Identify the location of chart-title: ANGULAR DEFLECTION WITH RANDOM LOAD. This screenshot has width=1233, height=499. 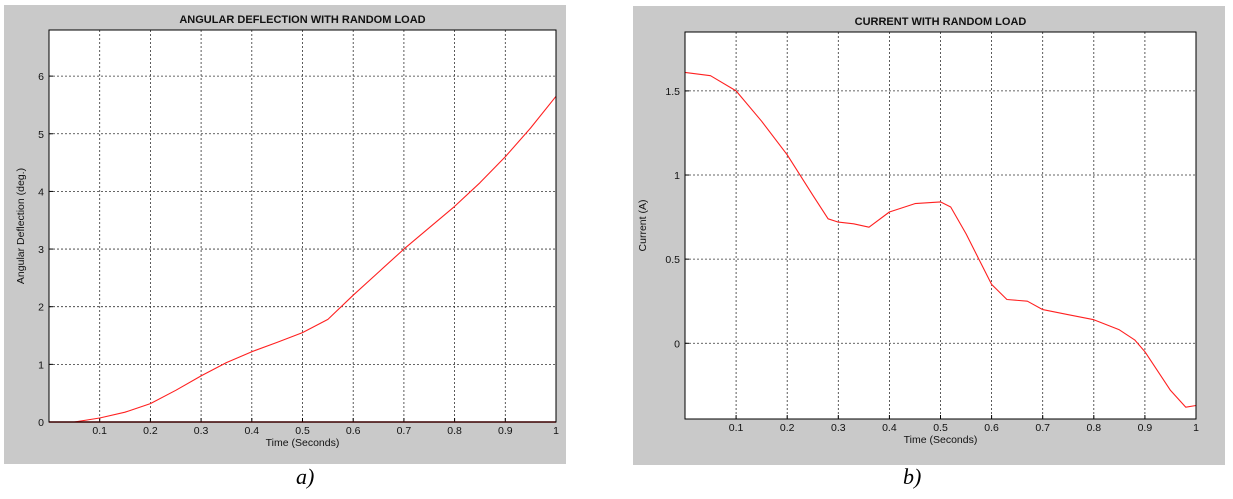
(302, 20).